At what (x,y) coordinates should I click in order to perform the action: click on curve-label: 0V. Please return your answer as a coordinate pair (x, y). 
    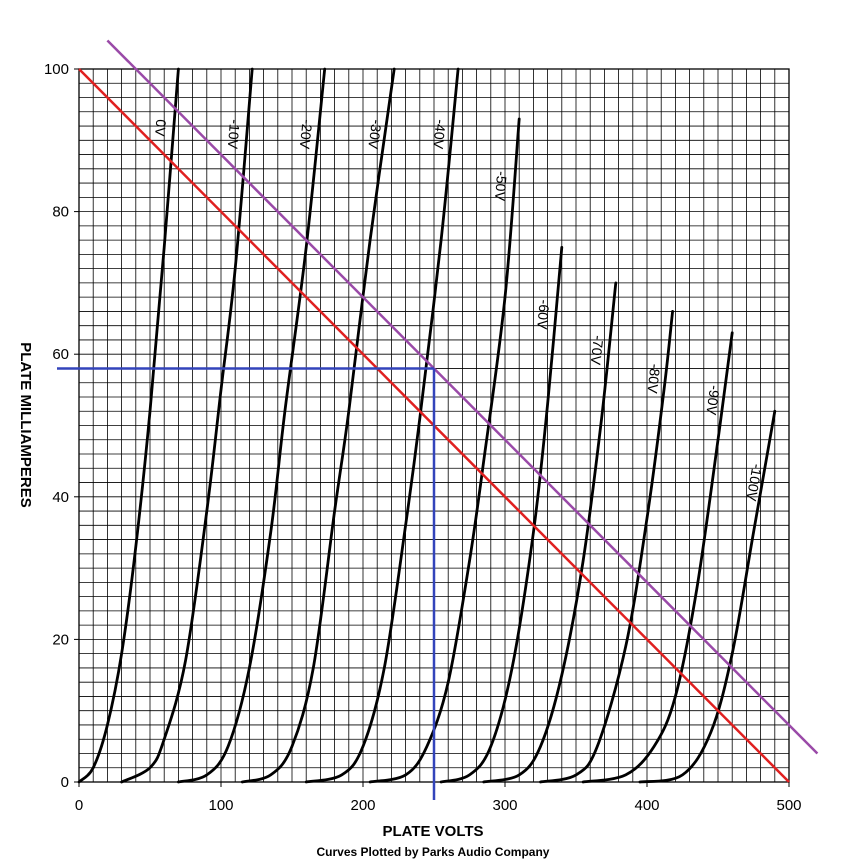
    Looking at the image, I should click on (160, 128).